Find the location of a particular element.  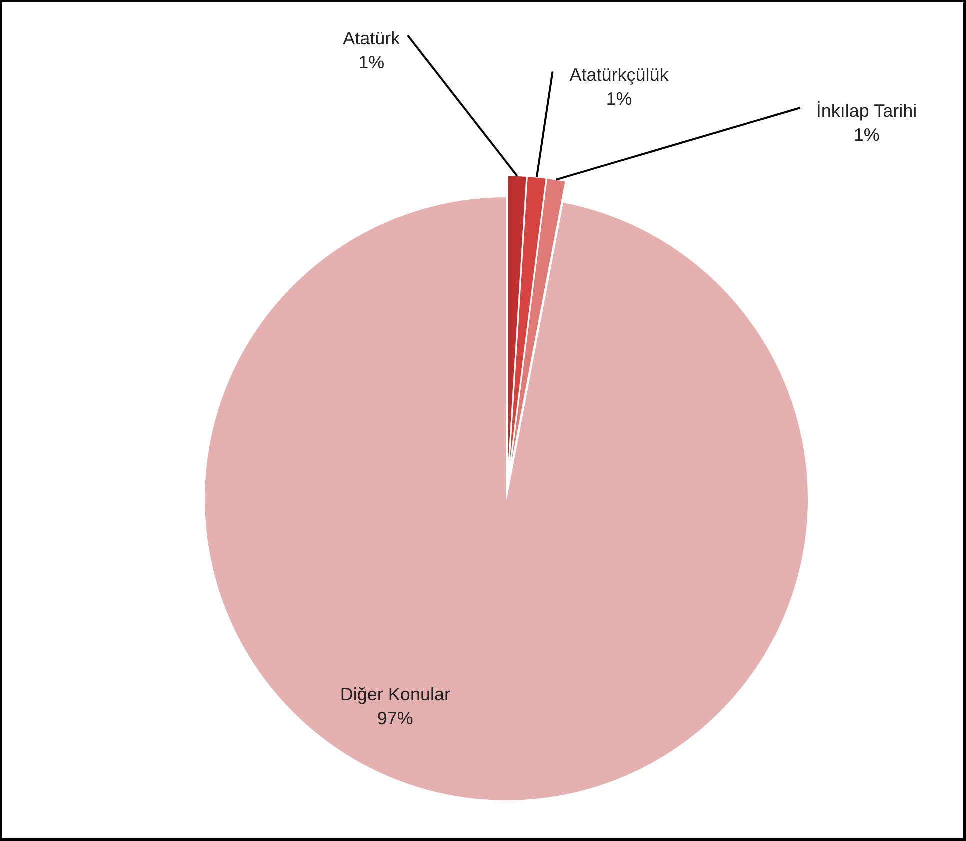

slice-label: Diğer Konular is located at coordinates (395, 694).